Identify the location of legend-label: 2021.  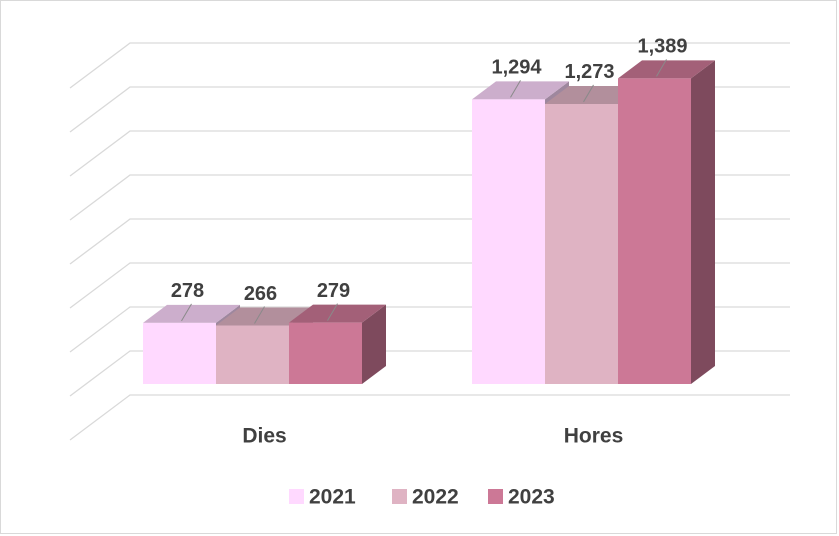
(332, 497).